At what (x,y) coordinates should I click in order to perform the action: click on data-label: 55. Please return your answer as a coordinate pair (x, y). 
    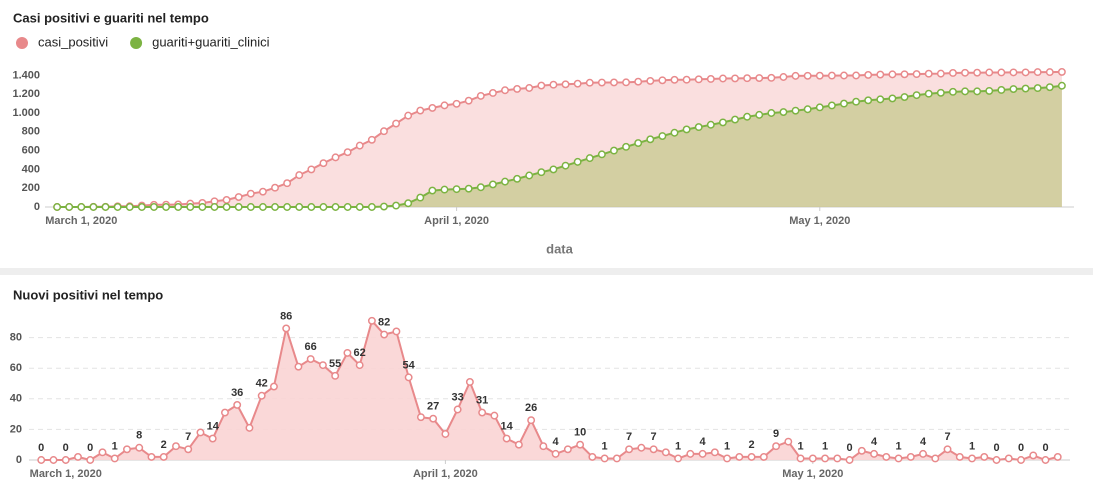
    Looking at the image, I should click on (335, 364).